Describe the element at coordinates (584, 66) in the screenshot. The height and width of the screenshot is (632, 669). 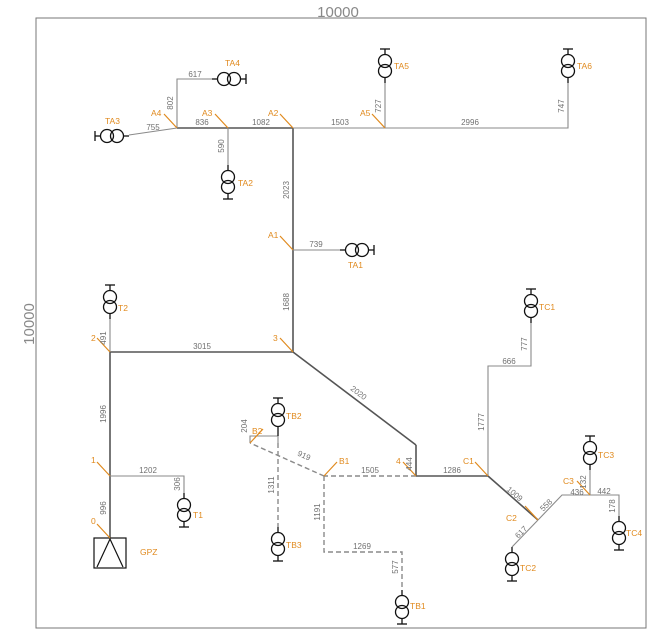
I see `transformer-label-TA6: TA6` at that location.